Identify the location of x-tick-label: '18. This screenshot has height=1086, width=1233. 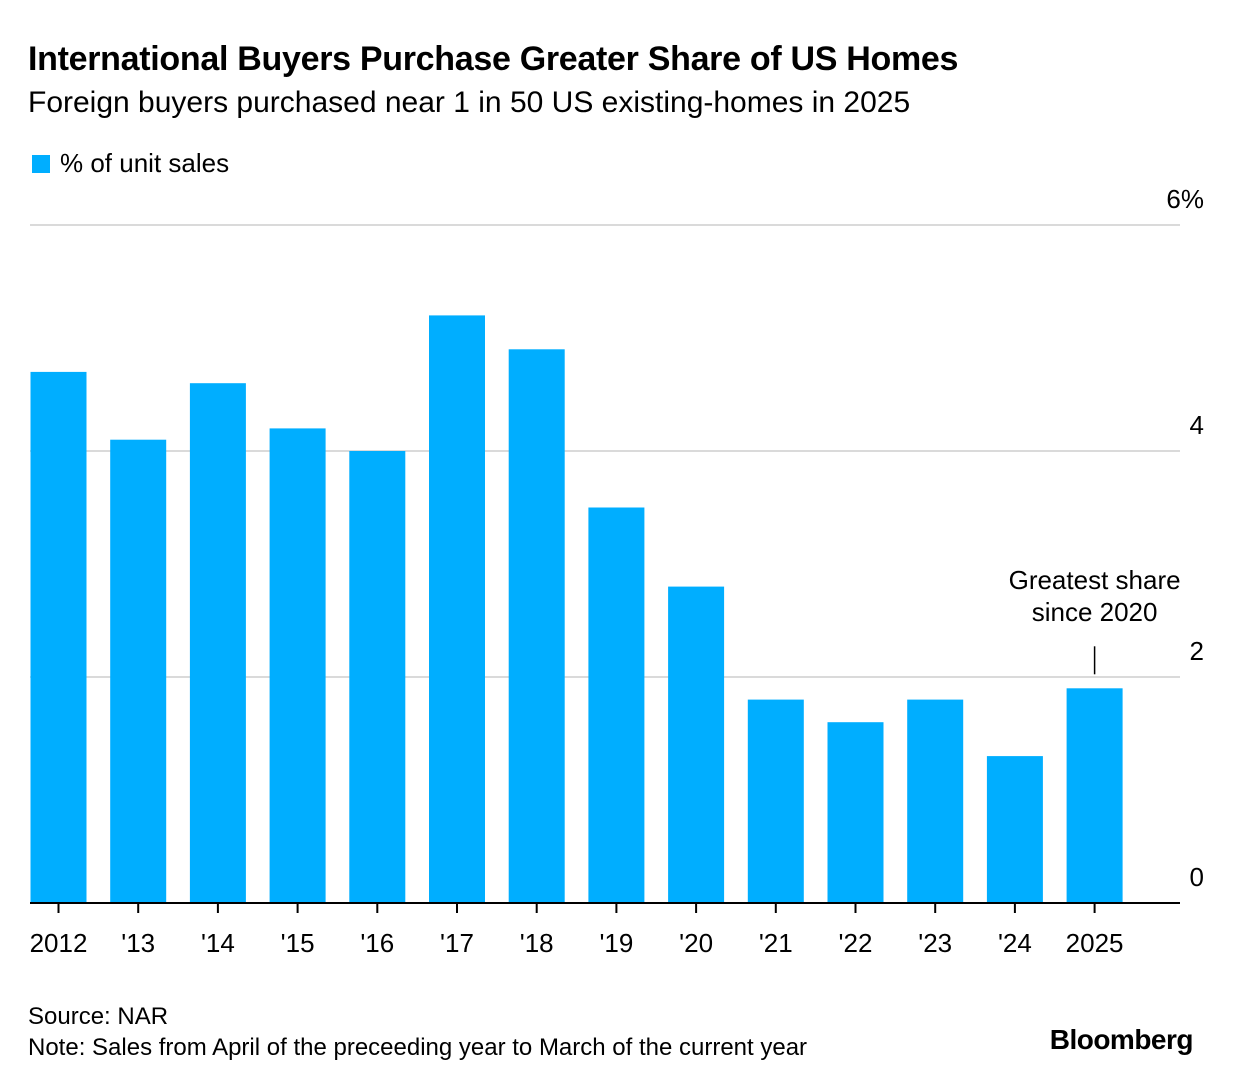
(537, 943).